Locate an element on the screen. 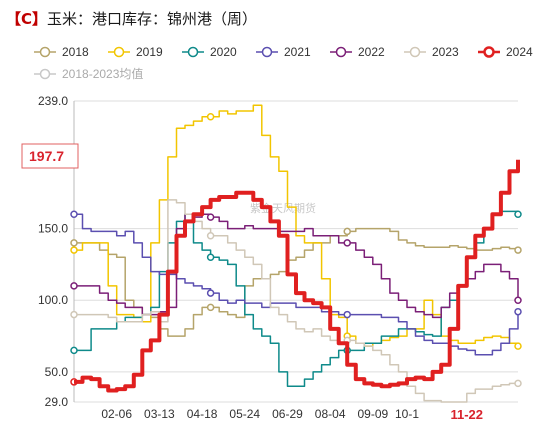  x-tick-label: 06-29 is located at coordinates (287, 414).